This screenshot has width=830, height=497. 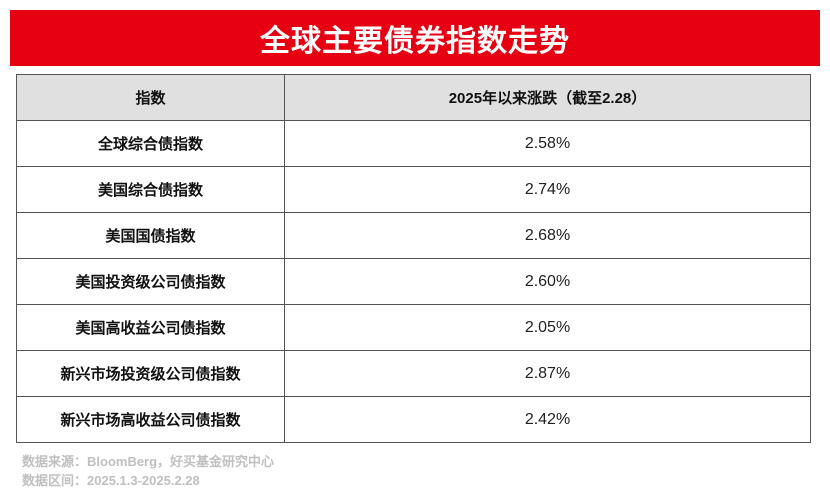 I want to click on table-row: 新兴市场投资级公司债指数 2.87%, so click(x=413, y=373).